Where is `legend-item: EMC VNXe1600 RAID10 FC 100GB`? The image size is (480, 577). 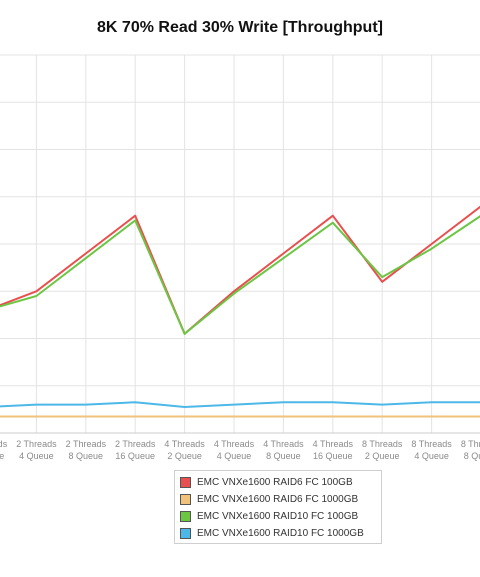
legend-item: EMC VNXe1600 RAID10 FC 100GB is located at coordinates (280, 516).